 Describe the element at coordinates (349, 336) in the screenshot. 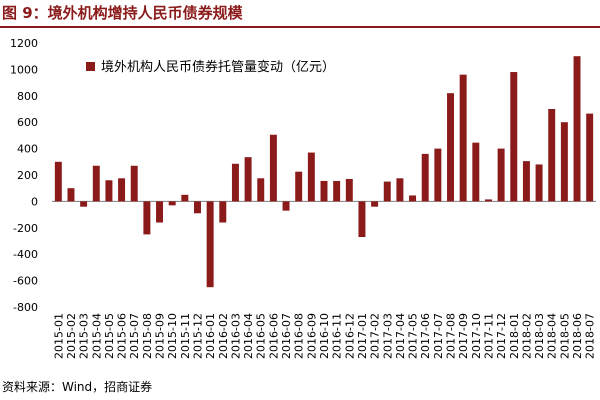

I see `x-tick-label: 2016-12` at that location.